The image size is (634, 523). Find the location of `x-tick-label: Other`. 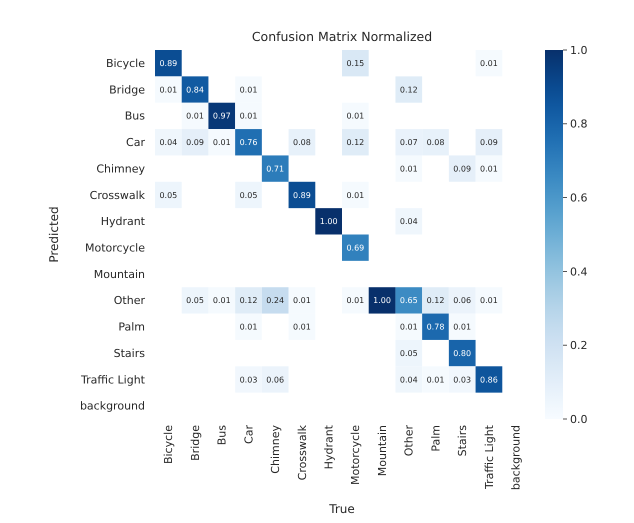

x-tick-label: Other is located at coordinates (409, 440).